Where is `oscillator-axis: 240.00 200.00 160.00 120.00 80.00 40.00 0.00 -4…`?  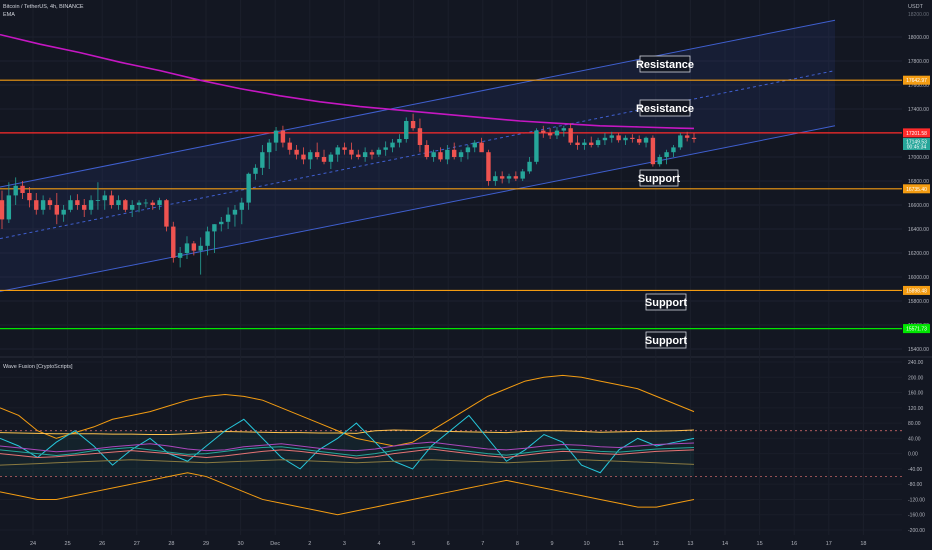
oscillator-axis: 240.00 200.00 160.00 120.00 80.00 40.00 0.00 -4… is located at coordinates (916, 447).